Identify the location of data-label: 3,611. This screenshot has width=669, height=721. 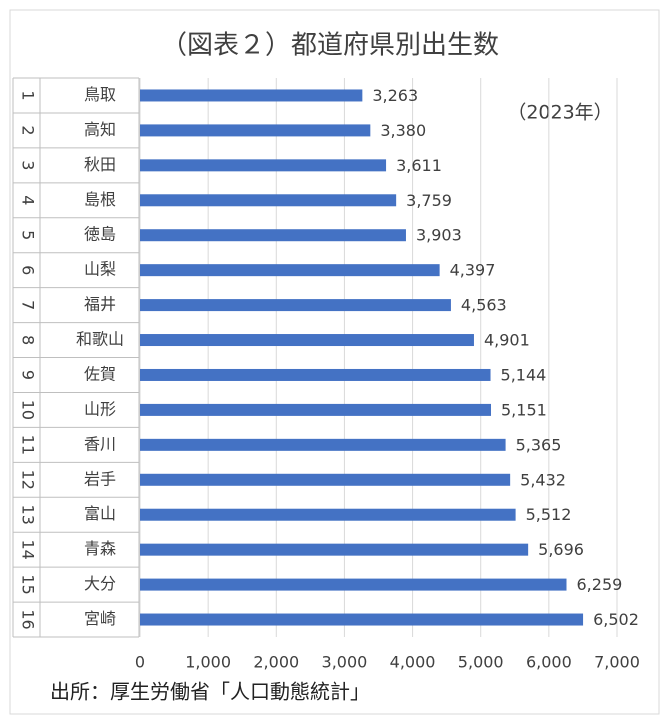
(419, 165).